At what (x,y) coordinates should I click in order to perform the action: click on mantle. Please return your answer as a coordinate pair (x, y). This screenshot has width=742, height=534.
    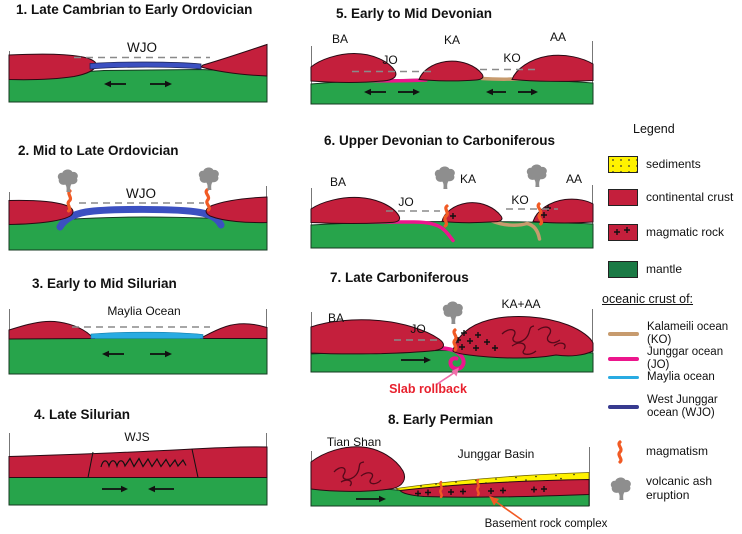
    Looking at the image, I should click on (452, 234).